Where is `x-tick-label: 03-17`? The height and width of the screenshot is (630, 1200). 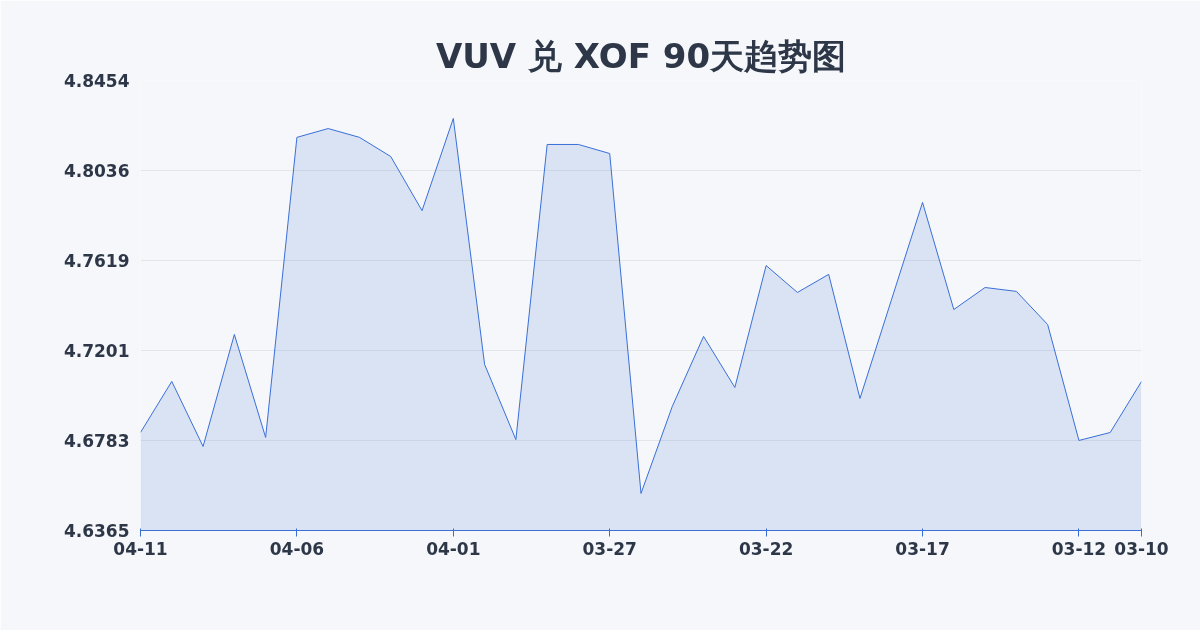
x-tick-label: 03-17 is located at coordinates (922, 548).